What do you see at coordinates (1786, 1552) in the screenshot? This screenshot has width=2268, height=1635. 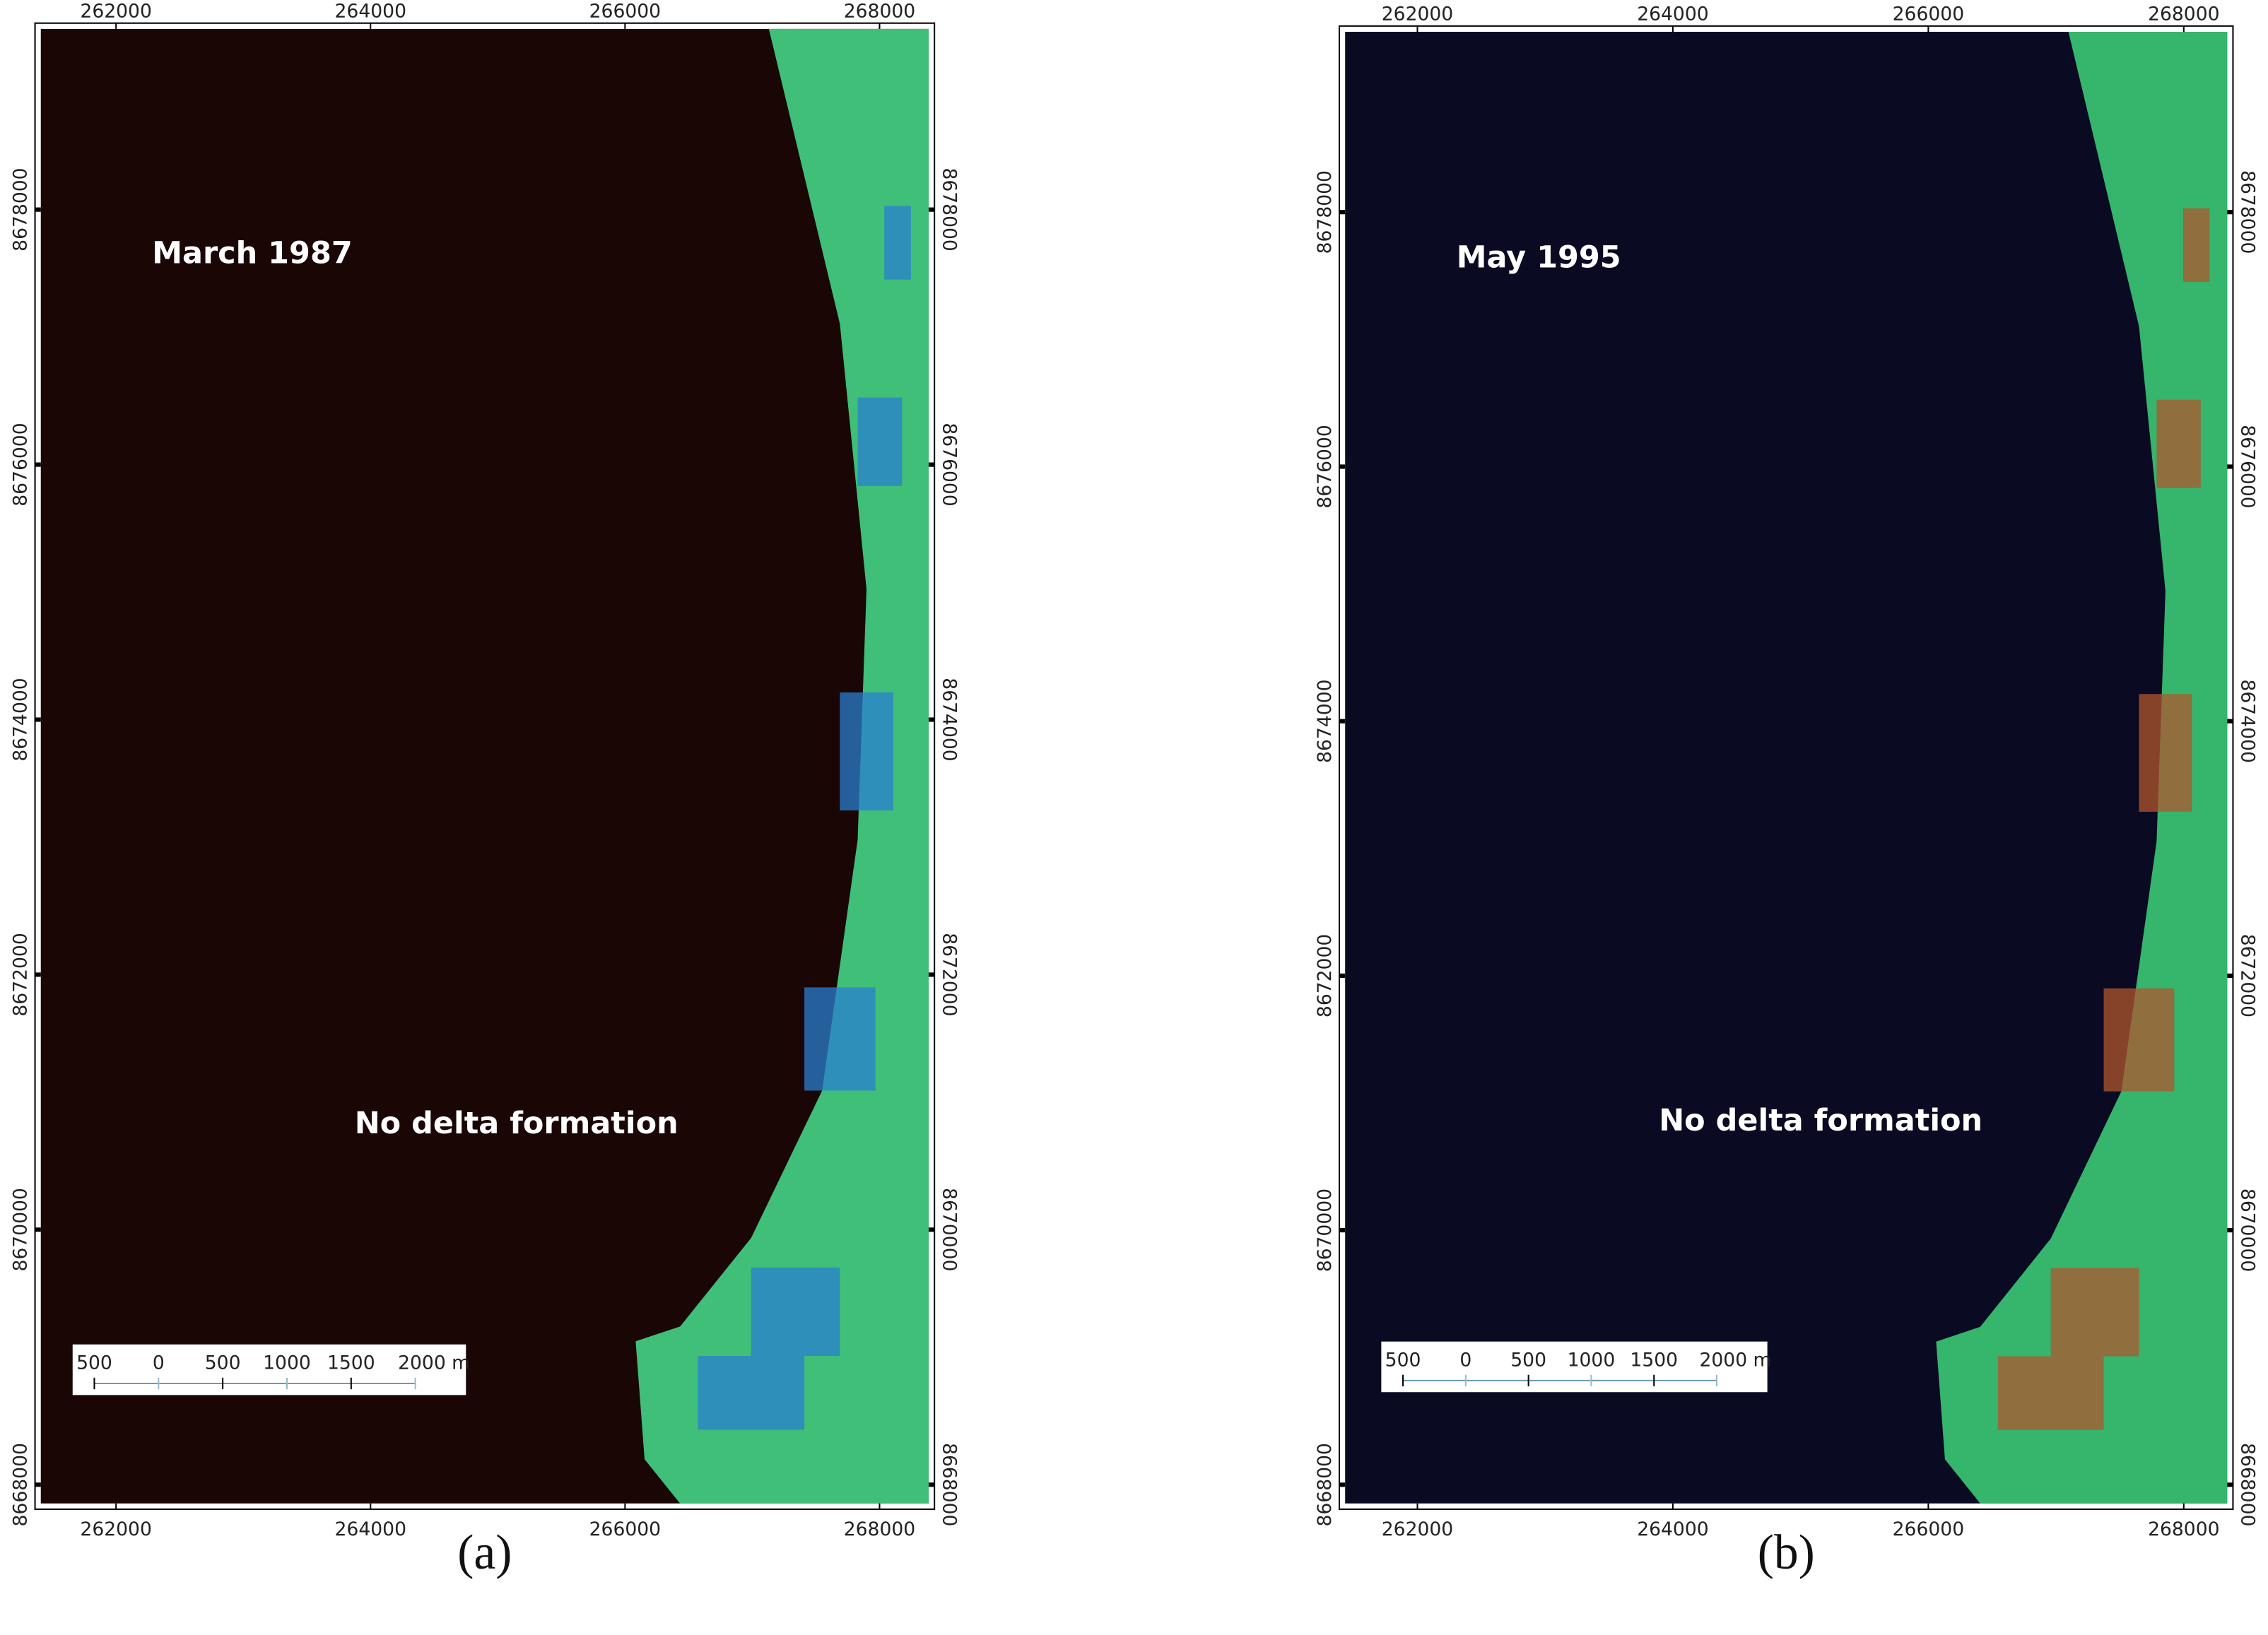 I see `caption: (b)` at bounding box center [1786, 1552].